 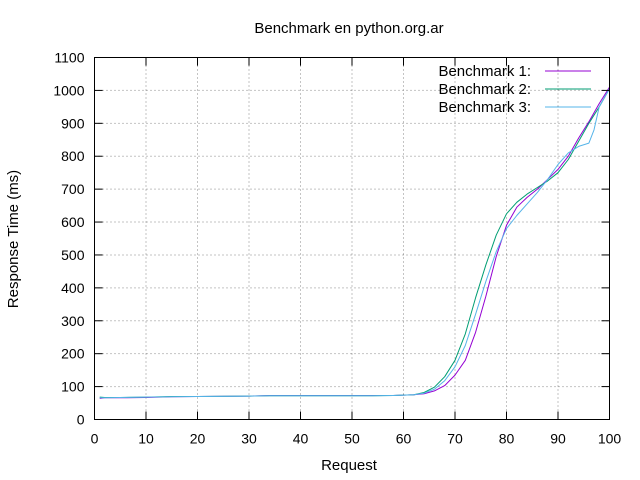 What do you see at coordinates (73, 222) in the screenshot?
I see `y-tick-label: 600` at bounding box center [73, 222].